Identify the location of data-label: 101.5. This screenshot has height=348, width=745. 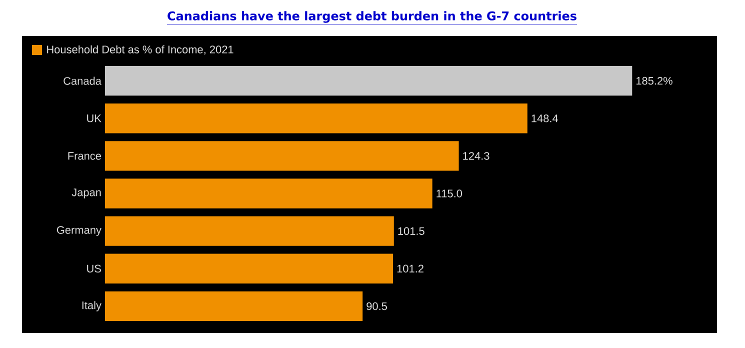
(411, 231).